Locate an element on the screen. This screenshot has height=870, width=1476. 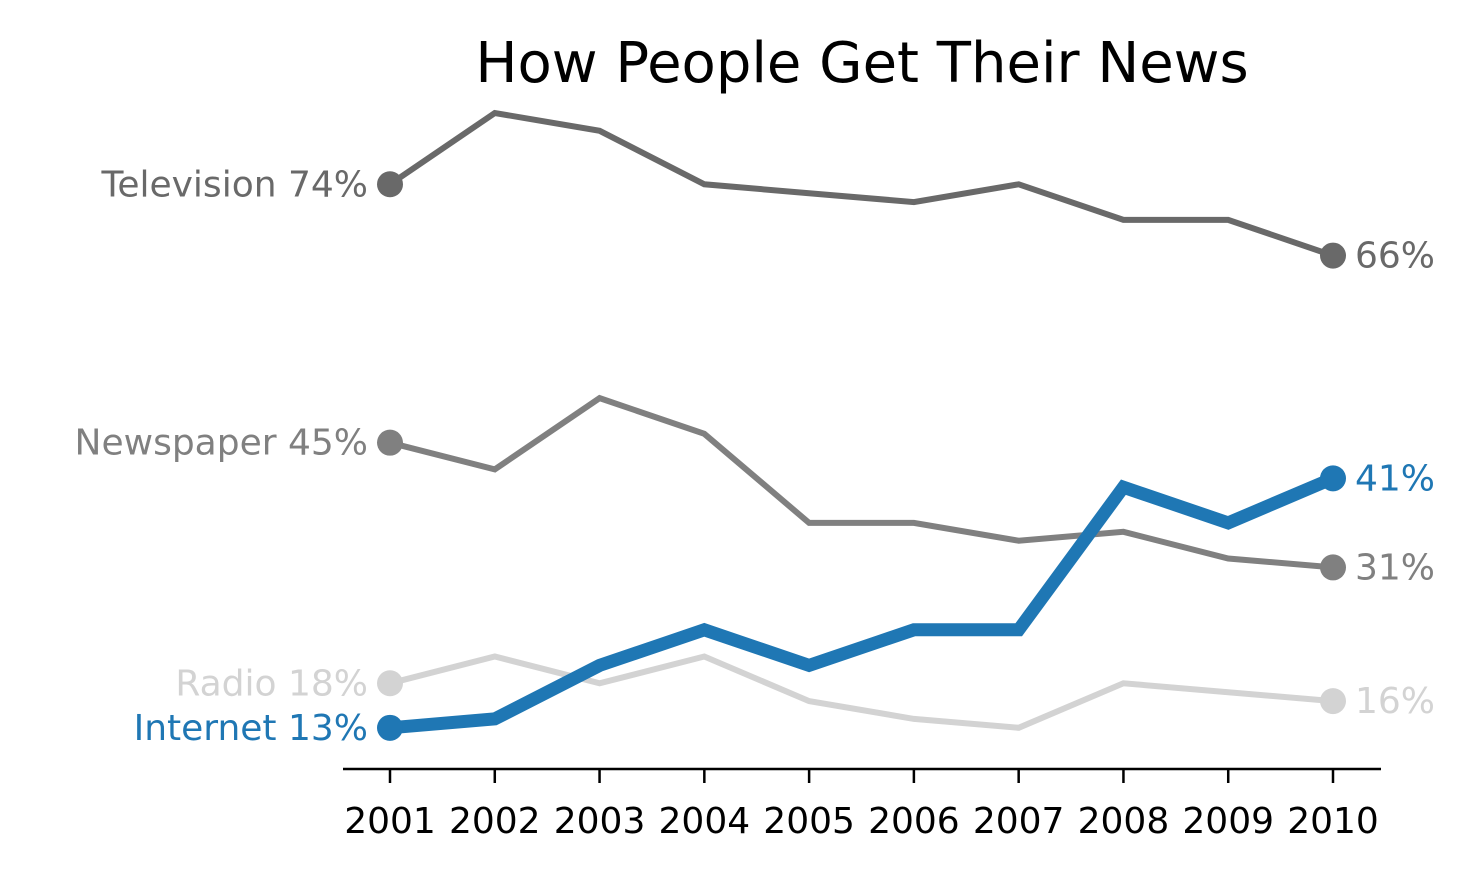
newspaper-end-point is located at coordinates (1333, 567).